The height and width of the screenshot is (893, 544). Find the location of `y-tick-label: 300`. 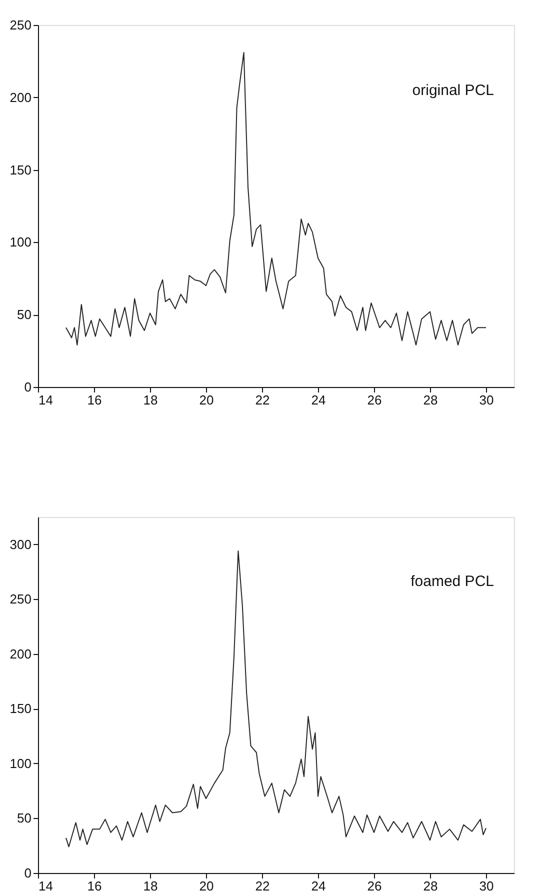

y-tick-label: 300 is located at coordinates (21, 544).